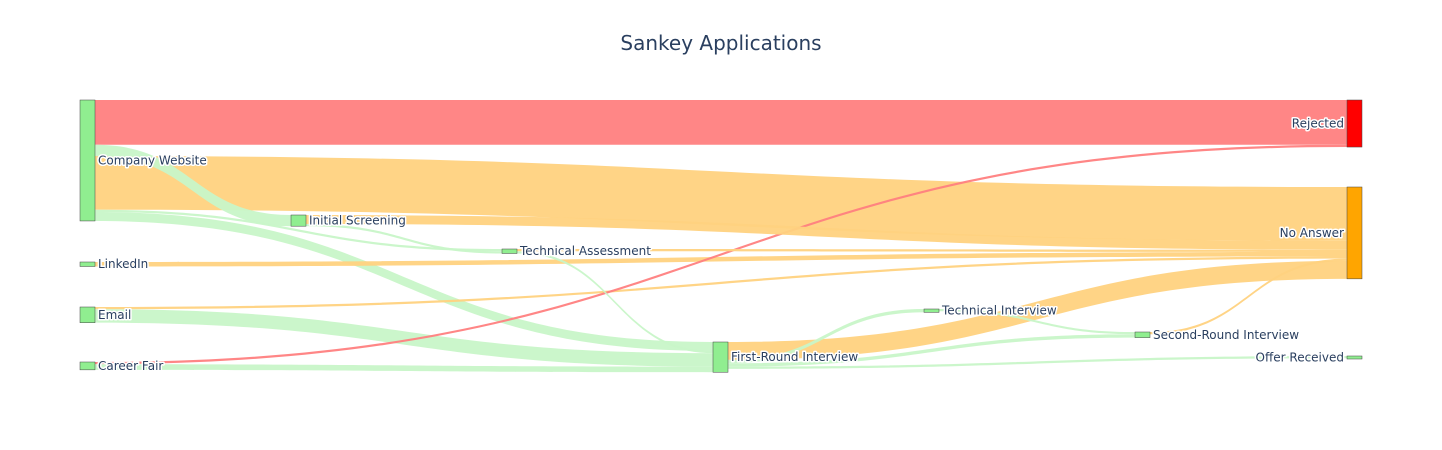 This screenshot has height=450, width=1442. I want to click on node-offer, so click(1354, 357).